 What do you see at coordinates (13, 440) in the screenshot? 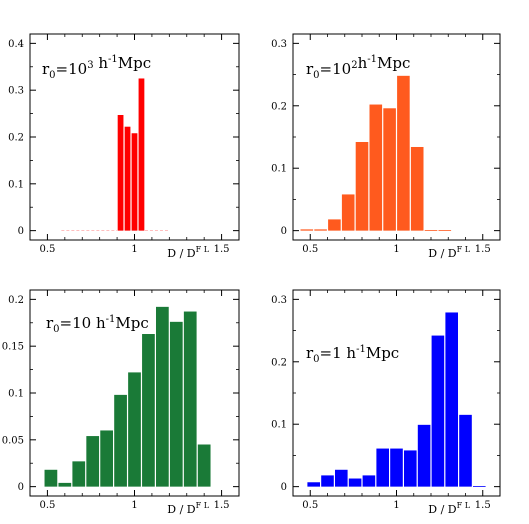
I see `y-tick-label: 0.05` at bounding box center [13, 440].